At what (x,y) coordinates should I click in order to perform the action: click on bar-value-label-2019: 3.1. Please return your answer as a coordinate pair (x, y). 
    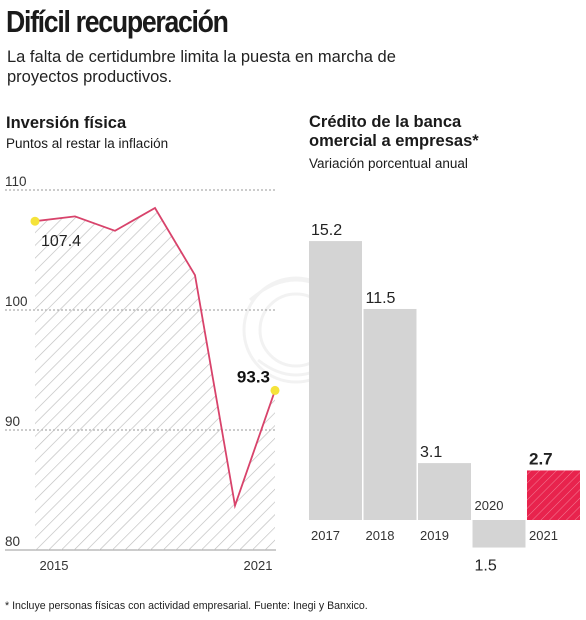
    Looking at the image, I should click on (431, 452).